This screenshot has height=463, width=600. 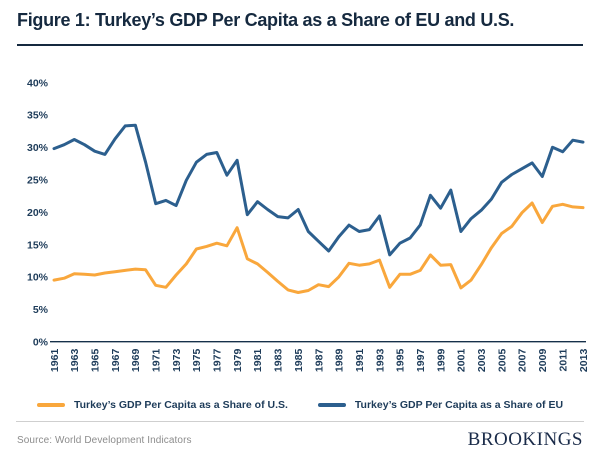 I want to click on y-tick-label: 30%, so click(x=38, y=148).